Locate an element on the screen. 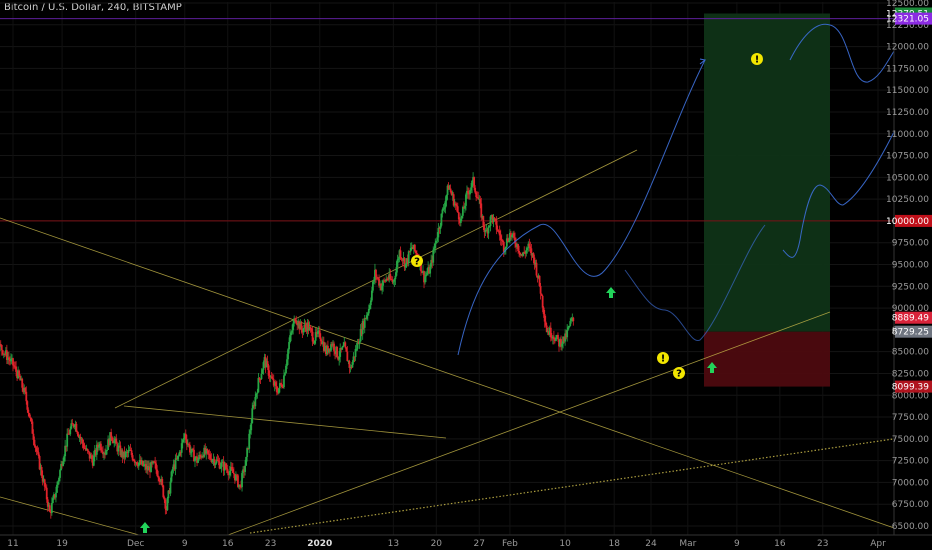  price-tag-label: 8729.25 is located at coordinates (910, 333).